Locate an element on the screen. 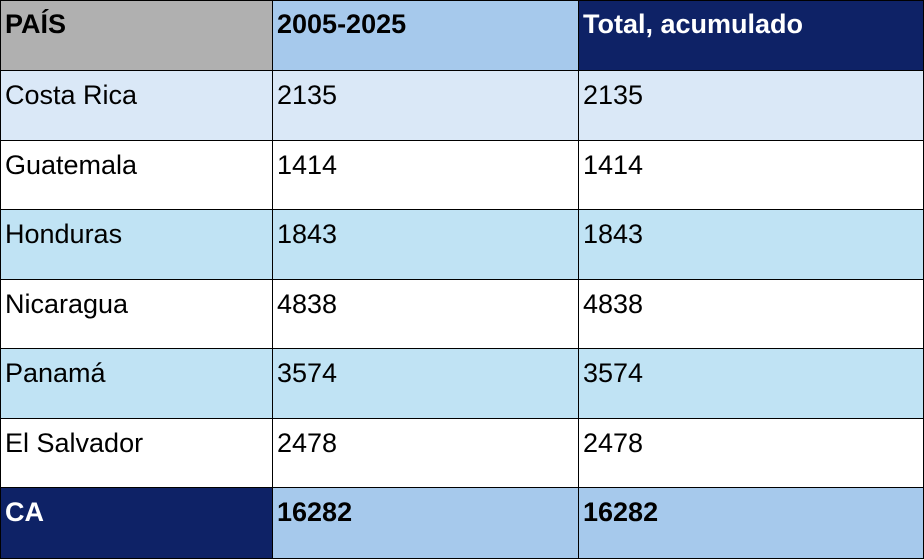 This screenshot has height=560, width=924. header-country: PAÍS is located at coordinates (136, 35).